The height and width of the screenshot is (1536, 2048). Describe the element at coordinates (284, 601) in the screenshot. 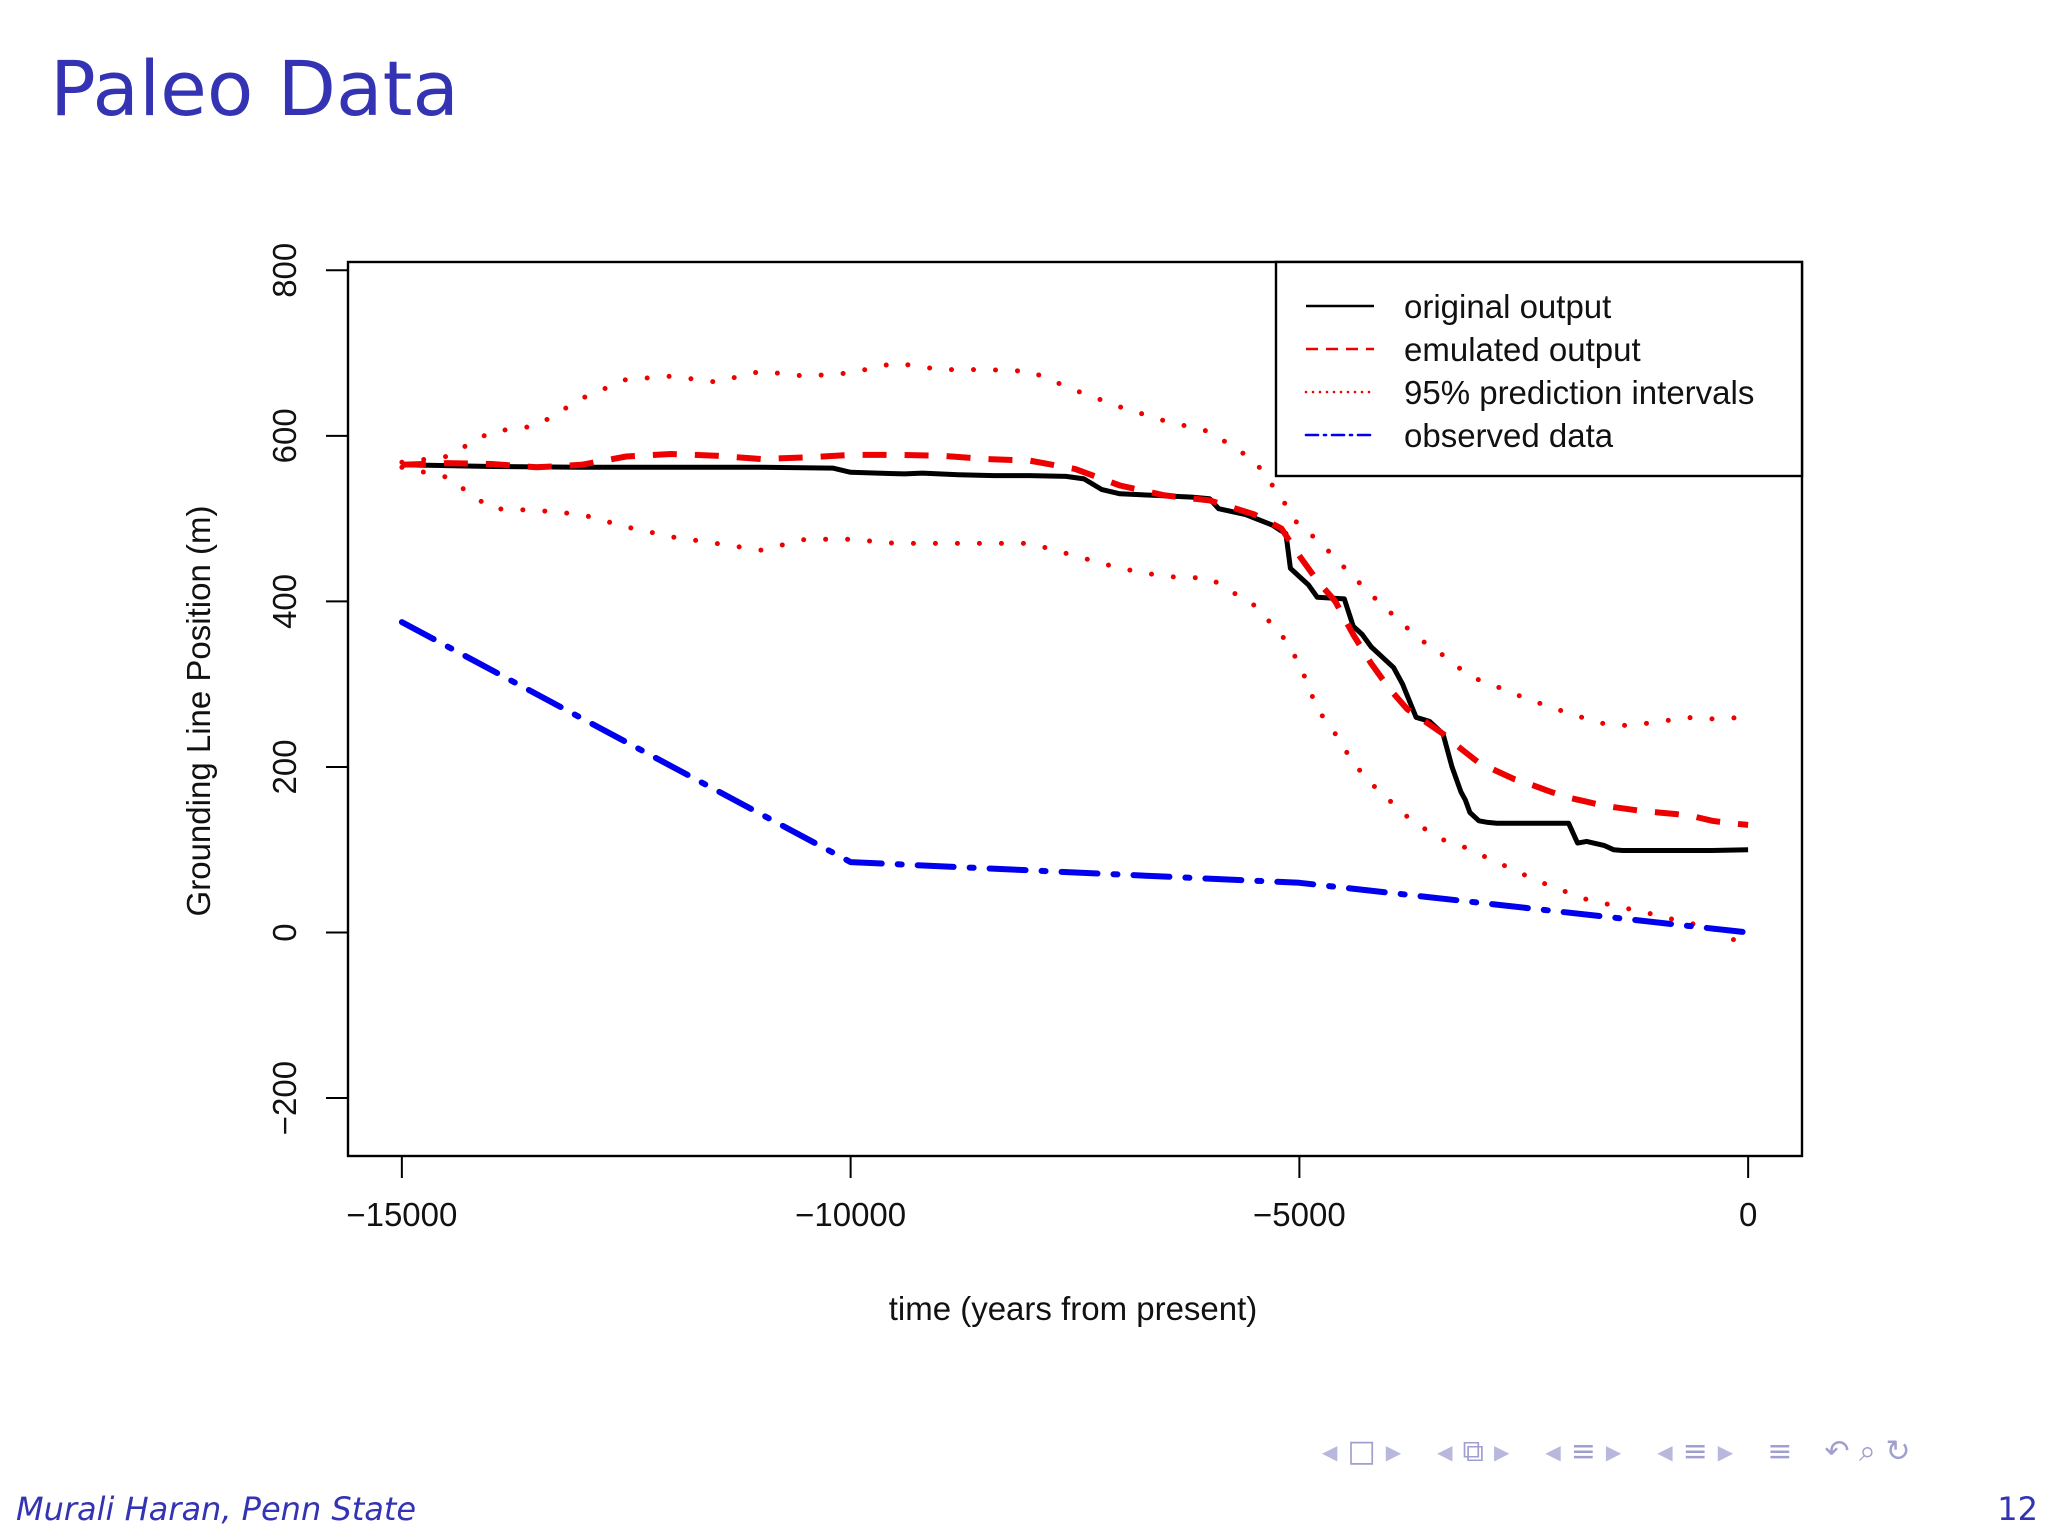

I see `y-tick-label: 400` at that location.